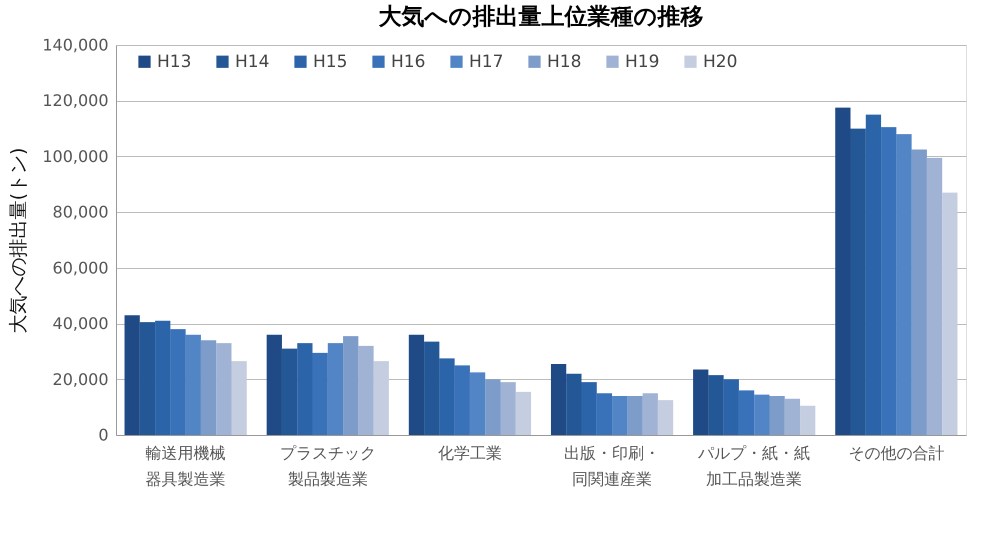 The height and width of the screenshot is (536, 996). I want to click on y-tick-label: 60,000, so click(80, 268).